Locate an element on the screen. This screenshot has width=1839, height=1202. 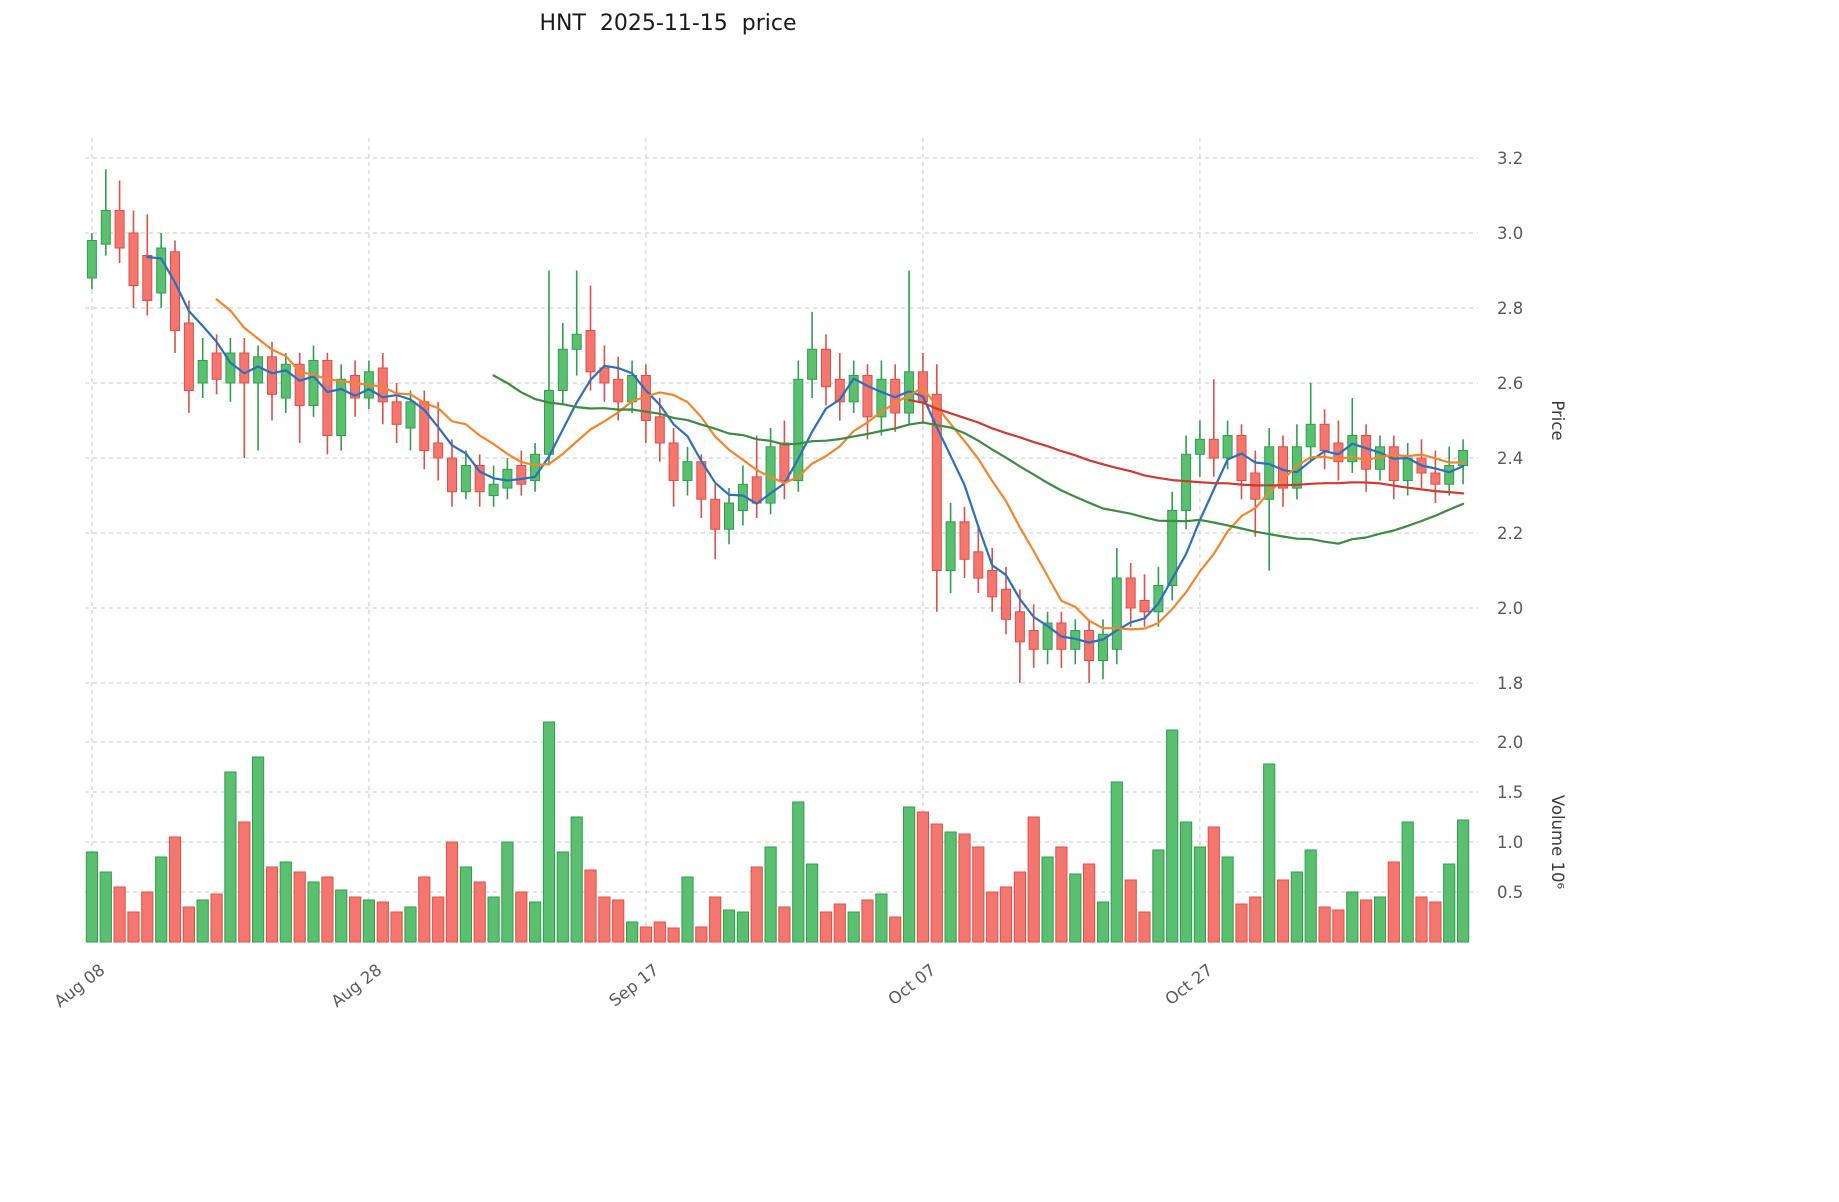
price-tick-label: 1.8 is located at coordinates (1510, 683).